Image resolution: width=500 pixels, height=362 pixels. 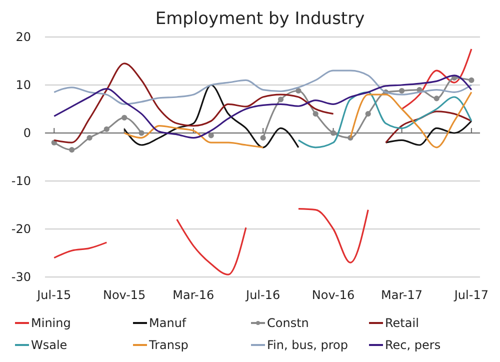 What do you see at coordinates (402, 295) in the screenshot?
I see `x-tick-label: Mar-17` at bounding box center [402, 295].